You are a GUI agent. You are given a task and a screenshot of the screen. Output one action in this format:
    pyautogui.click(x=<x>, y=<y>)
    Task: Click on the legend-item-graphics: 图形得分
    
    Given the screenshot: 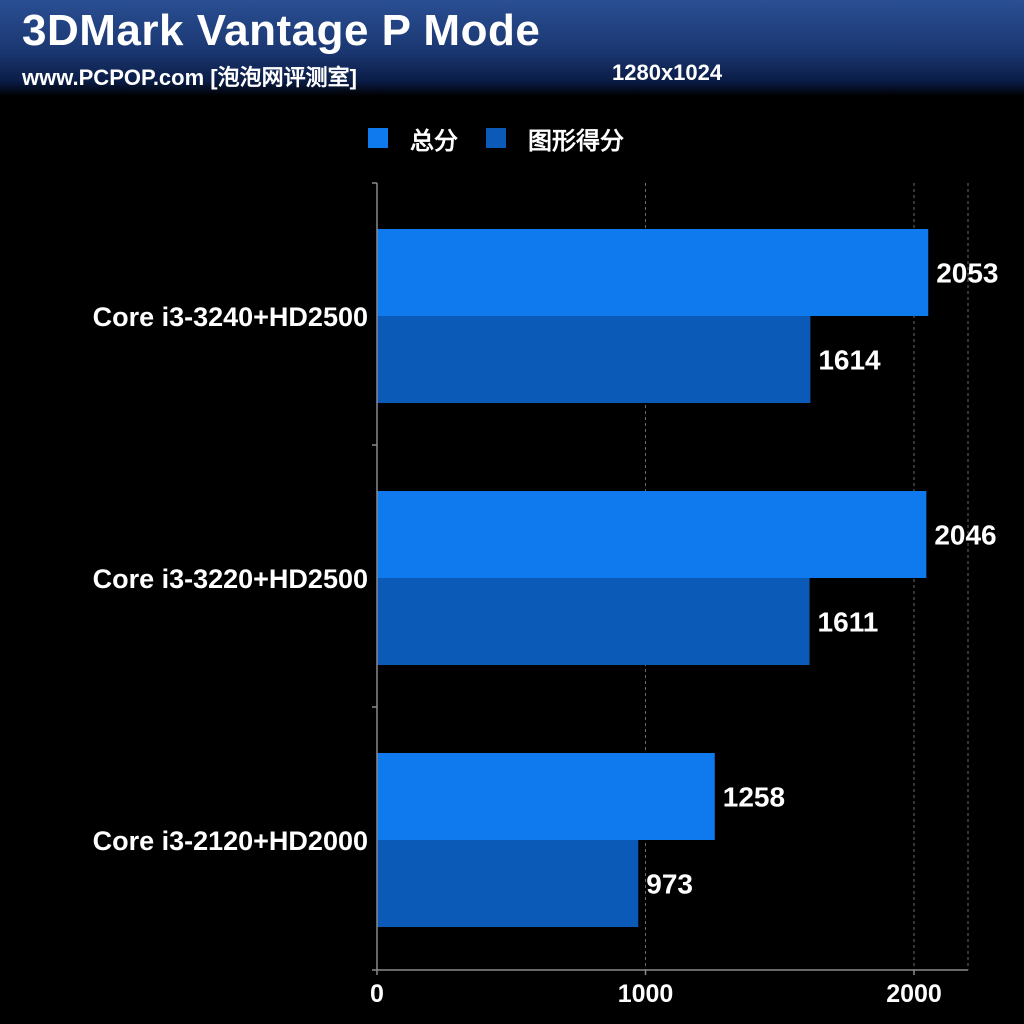 What is the action you would take?
    pyautogui.click(x=555, y=138)
    